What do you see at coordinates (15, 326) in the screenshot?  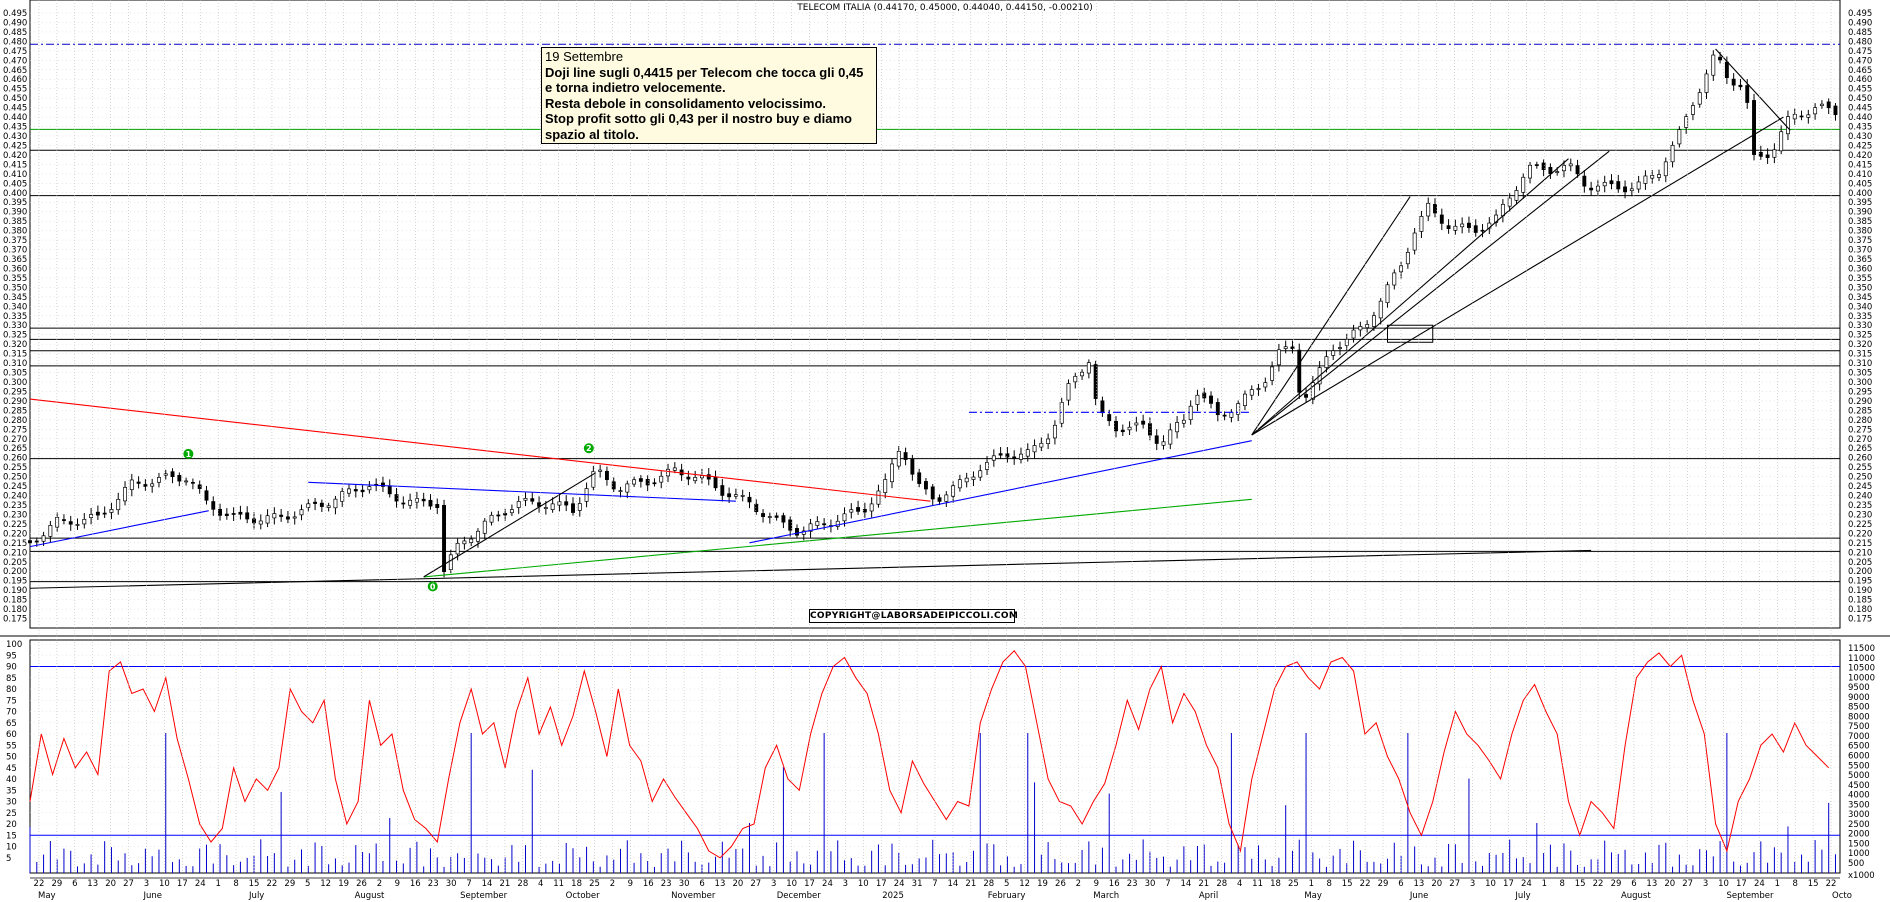 I see `y-tick-label-left: 0.330` at bounding box center [15, 326].